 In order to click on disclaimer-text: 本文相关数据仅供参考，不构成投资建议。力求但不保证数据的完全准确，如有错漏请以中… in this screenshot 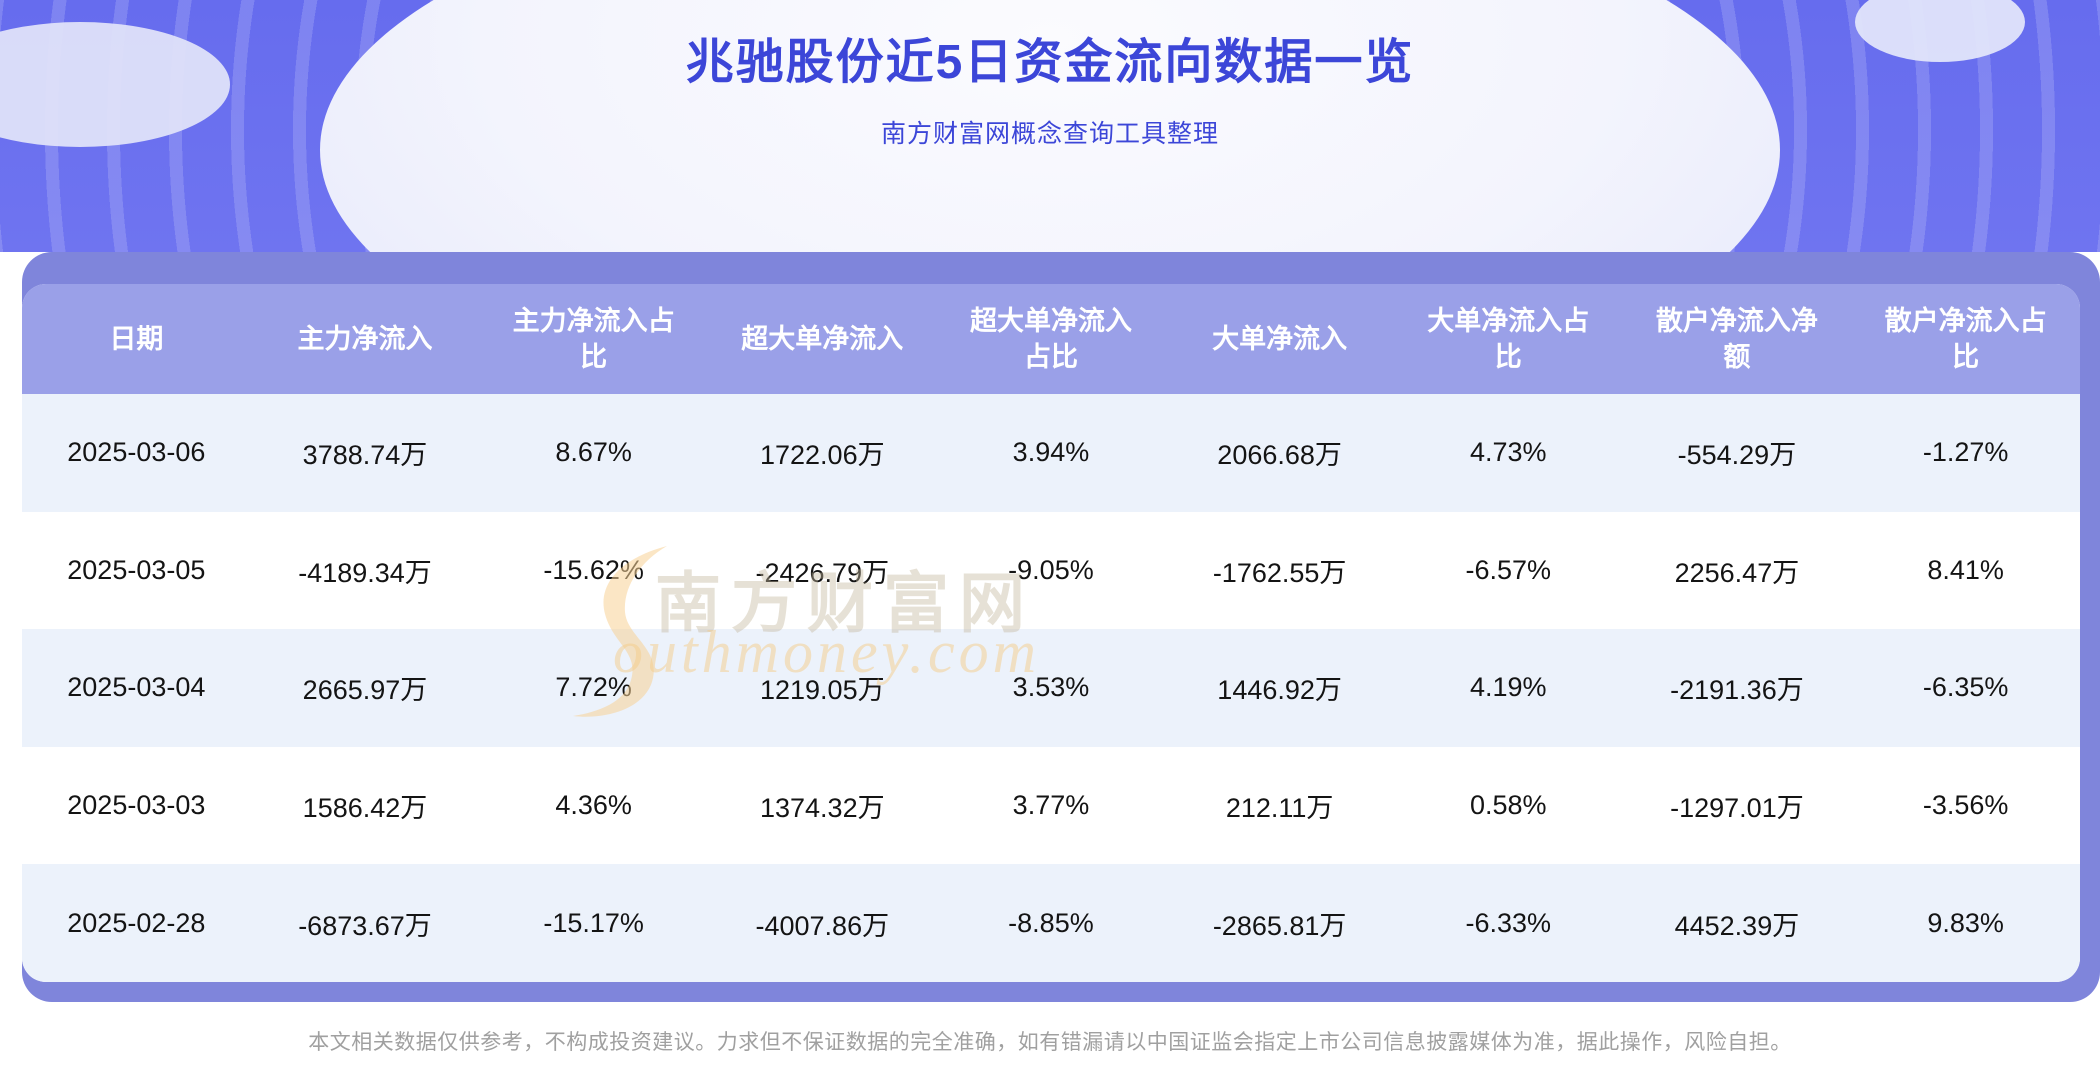, I will do `click(1050, 1042)`.